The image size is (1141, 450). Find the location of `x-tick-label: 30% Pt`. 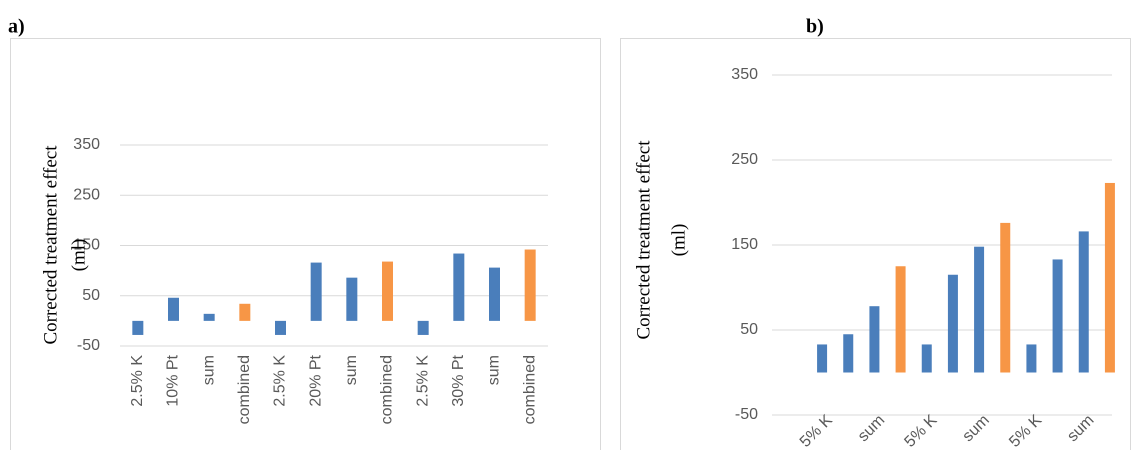

x-tick-label: 30% Pt is located at coordinates (458, 380).